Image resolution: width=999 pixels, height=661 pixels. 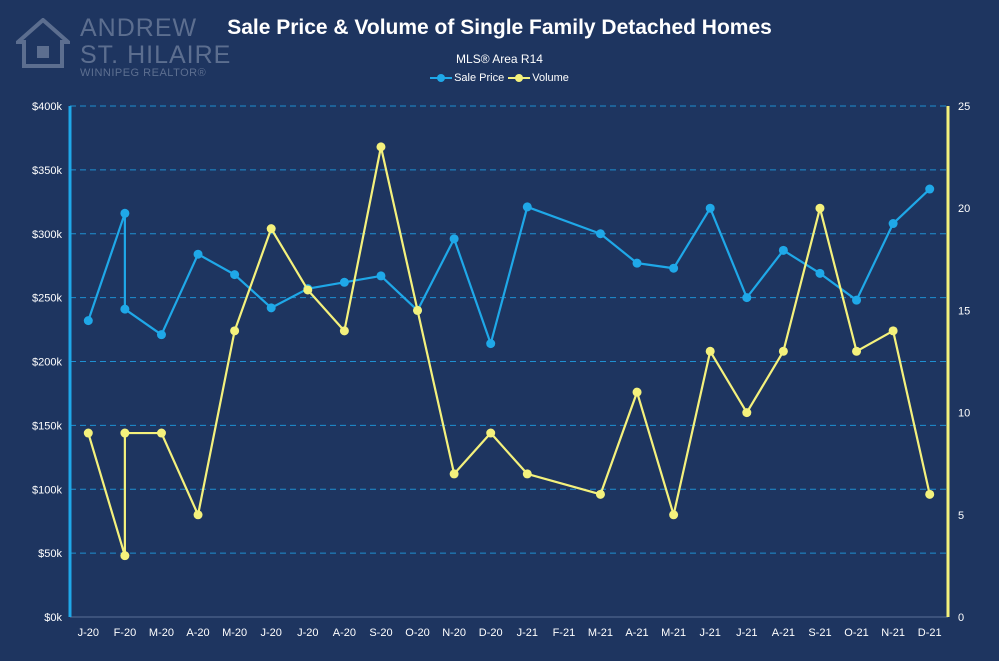 I want to click on legend-label-sale-price: Sale Price, so click(x=479, y=78).